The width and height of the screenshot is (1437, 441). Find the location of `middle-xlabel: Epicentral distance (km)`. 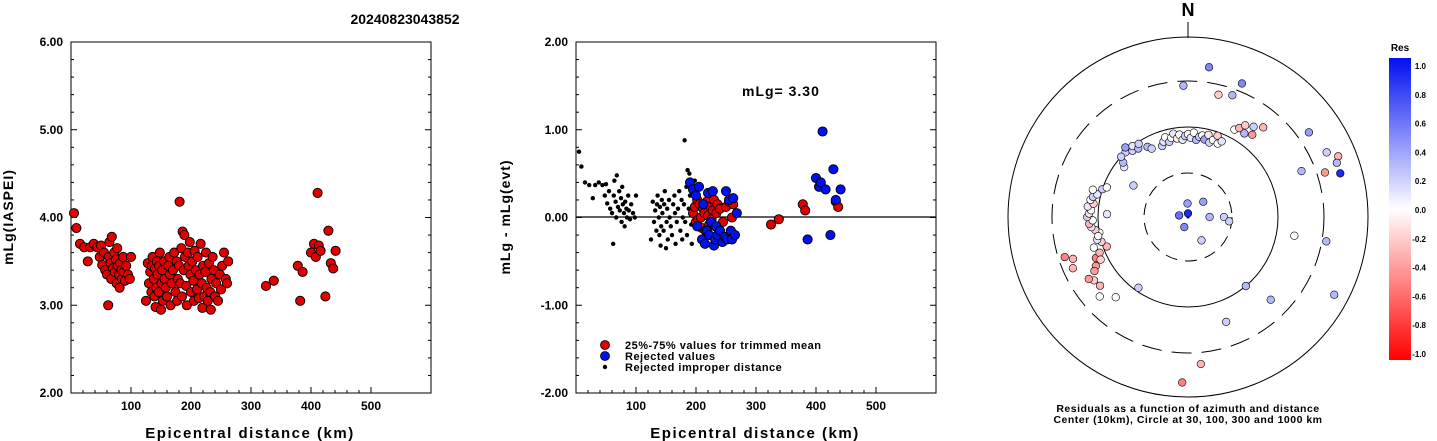

middle-xlabel: Epicentral distance (km) is located at coordinates (754, 433).